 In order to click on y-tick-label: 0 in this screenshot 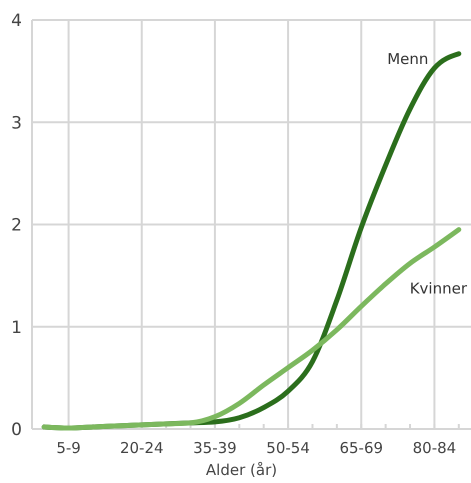, I will do `click(16, 430)`.